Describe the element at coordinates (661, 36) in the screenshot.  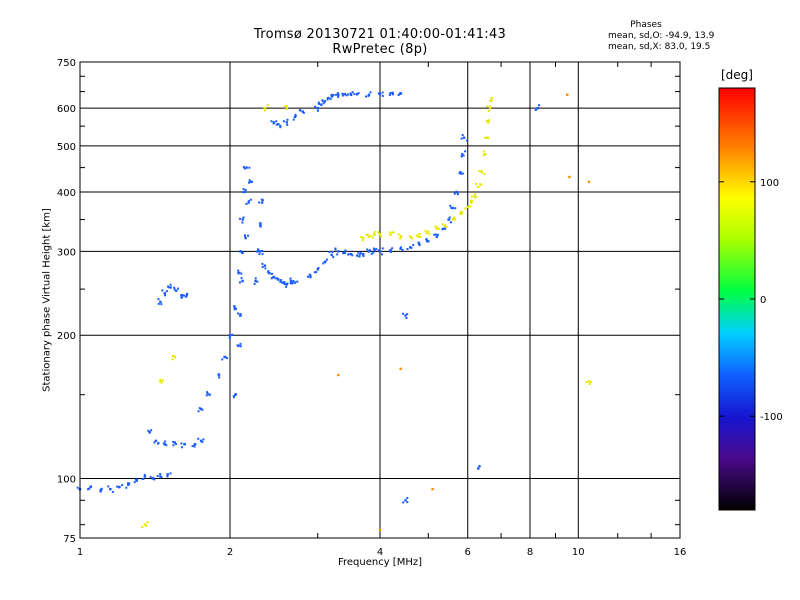
I see `phase-stats-o: mean, sd,O: -94.9, 13.9` at that location.